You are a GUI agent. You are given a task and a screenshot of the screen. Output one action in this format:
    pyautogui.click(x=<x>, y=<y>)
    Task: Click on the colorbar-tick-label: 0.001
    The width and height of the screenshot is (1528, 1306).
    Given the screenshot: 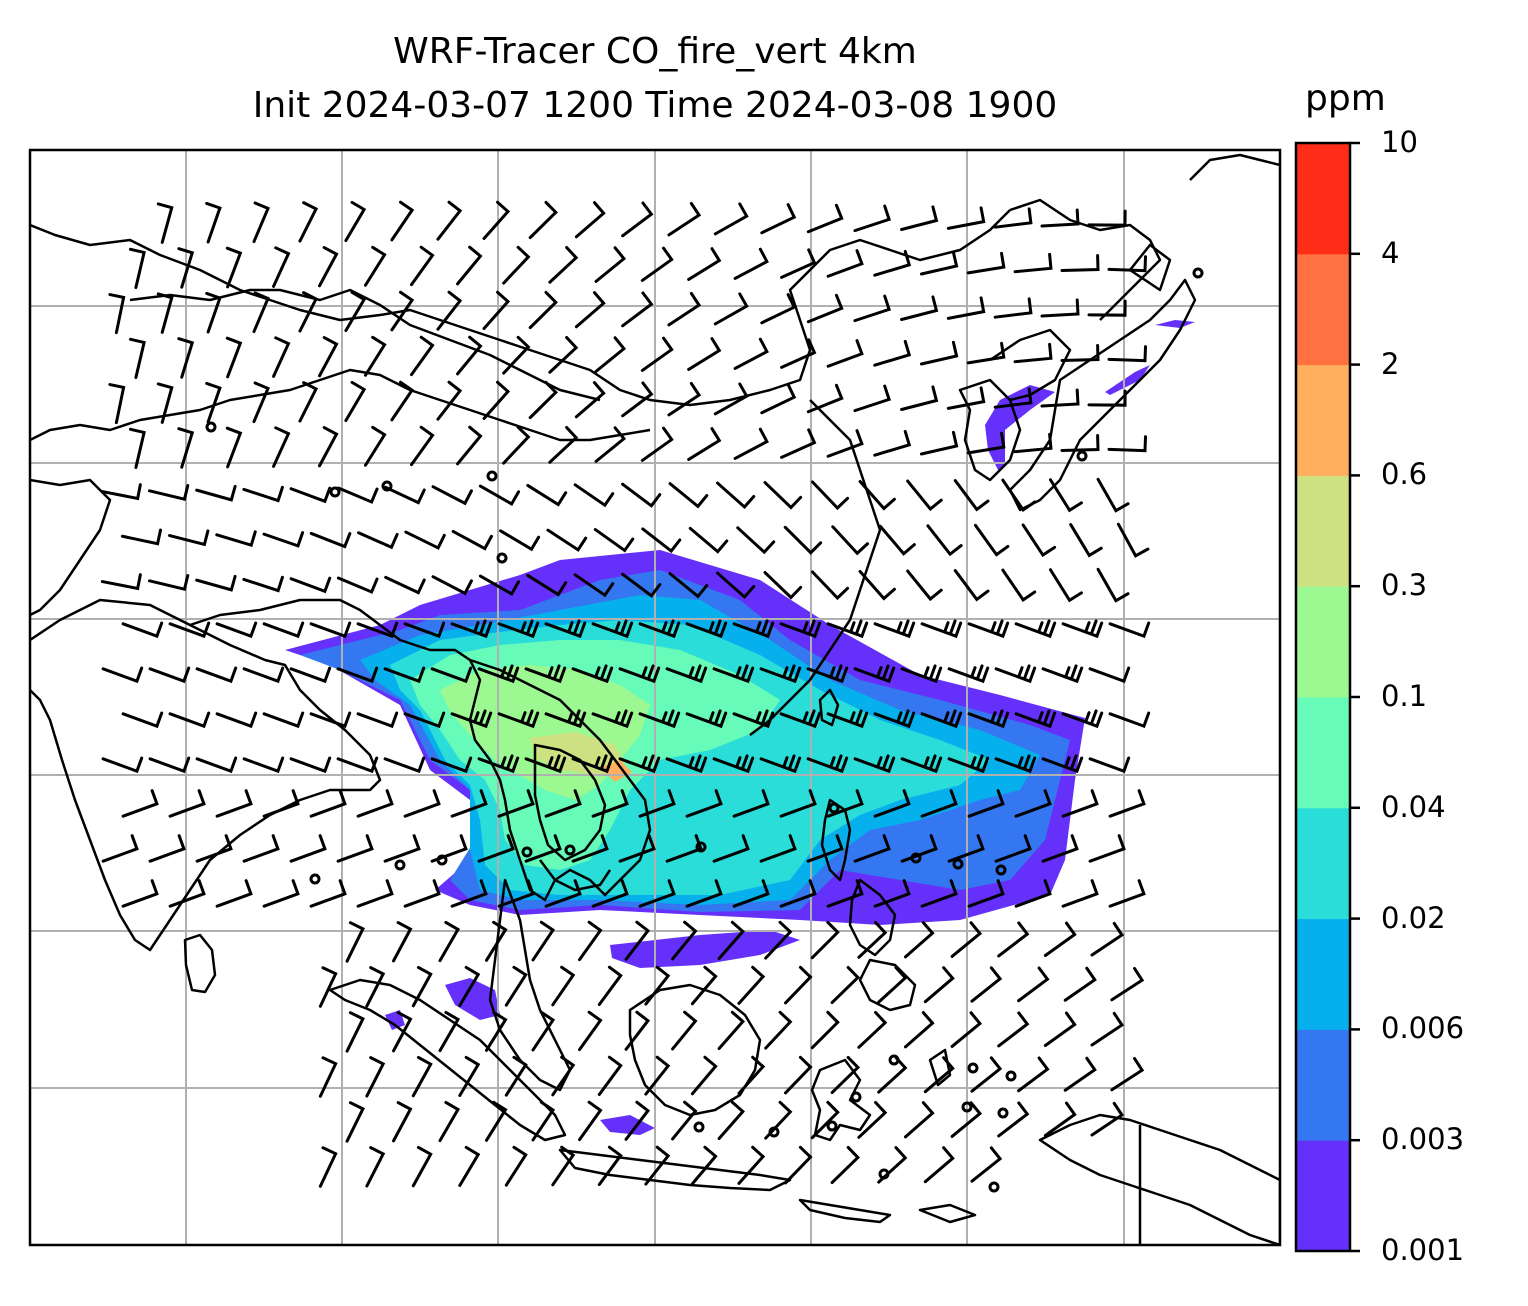 What is the action you would take?
    pyautogui.click(x=1423, y=1250)
    